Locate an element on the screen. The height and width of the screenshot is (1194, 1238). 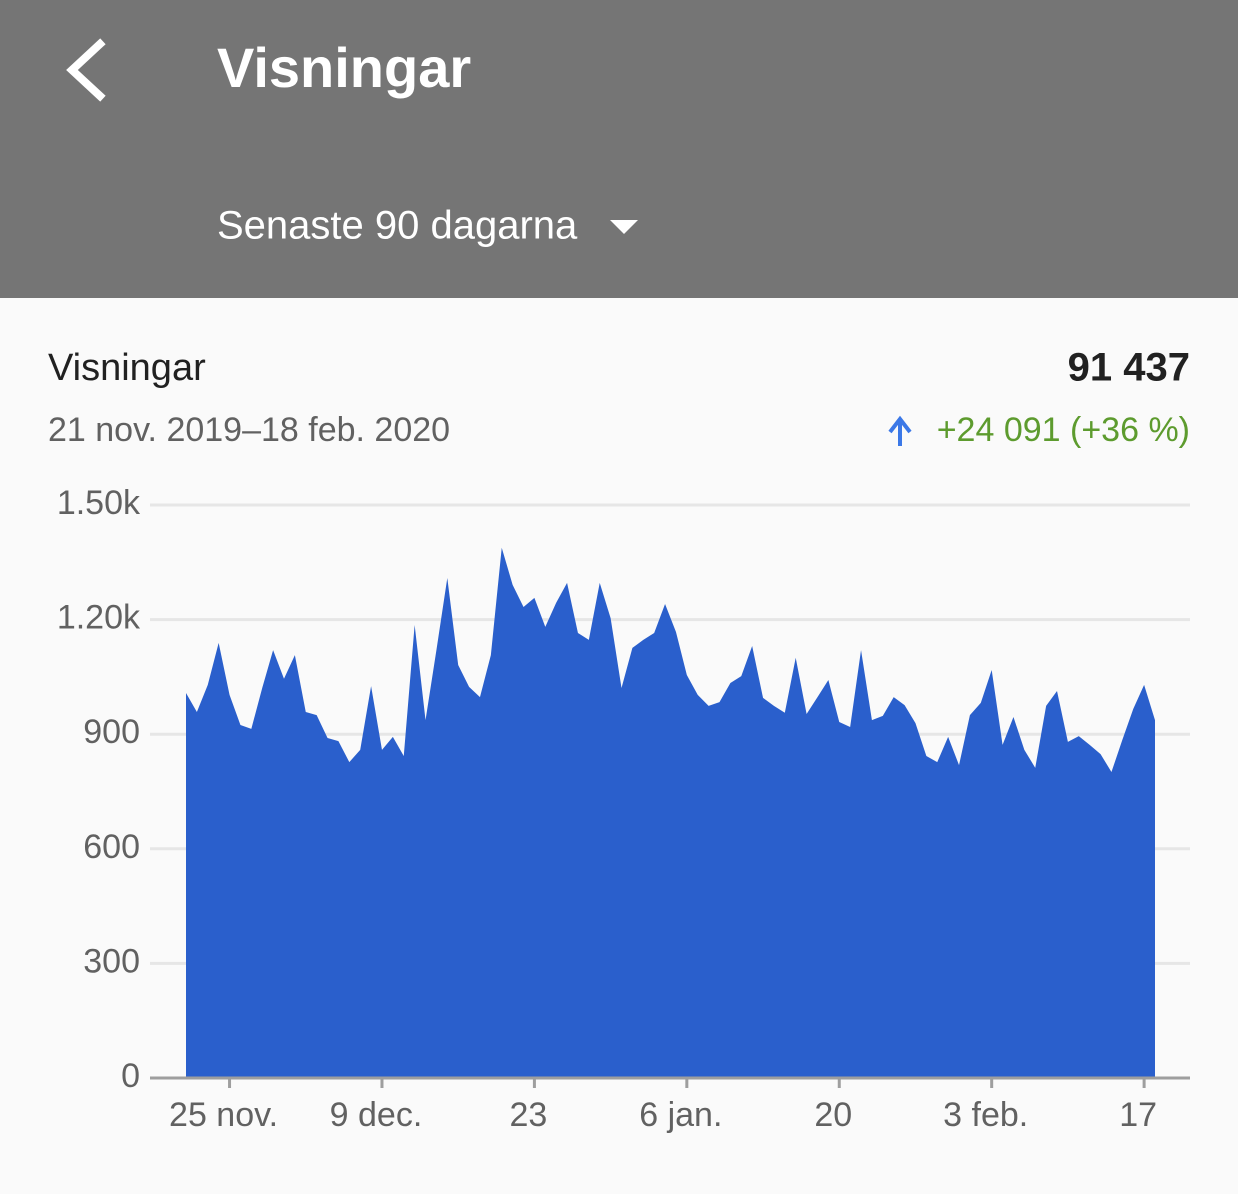
y-tick-label: 0 is located at coordinates (130, 1076).